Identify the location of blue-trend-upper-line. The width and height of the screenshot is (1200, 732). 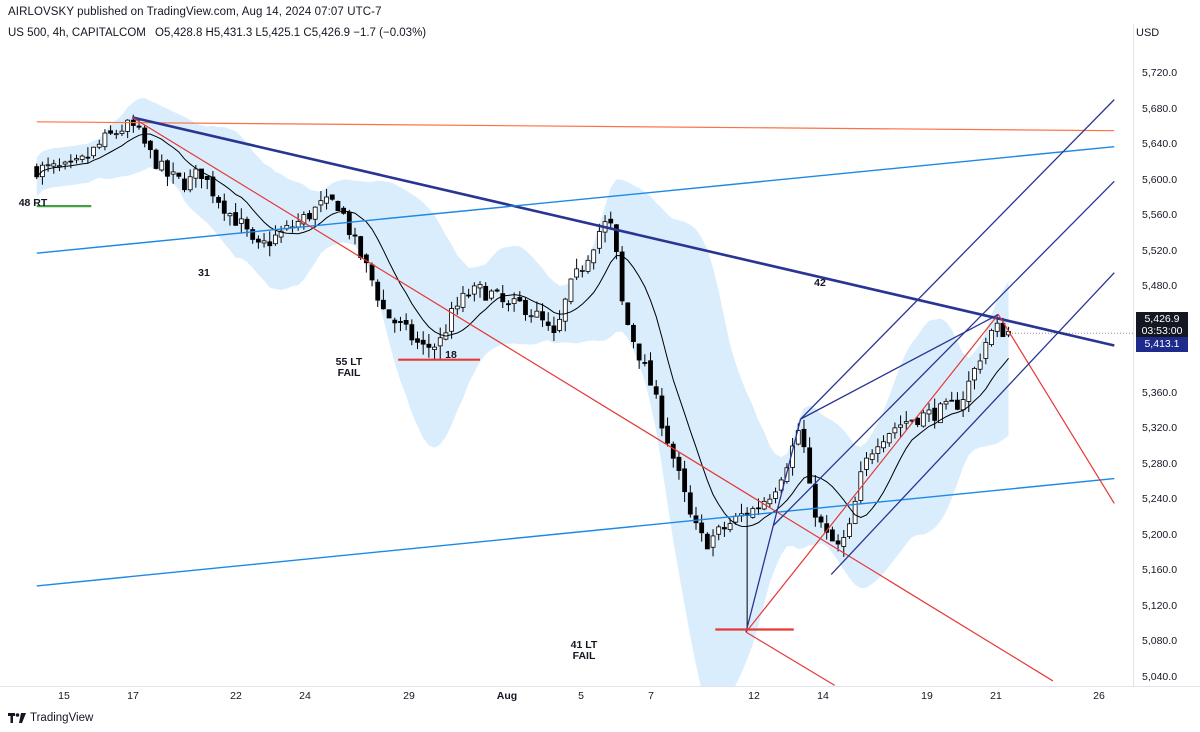
(575, 199).